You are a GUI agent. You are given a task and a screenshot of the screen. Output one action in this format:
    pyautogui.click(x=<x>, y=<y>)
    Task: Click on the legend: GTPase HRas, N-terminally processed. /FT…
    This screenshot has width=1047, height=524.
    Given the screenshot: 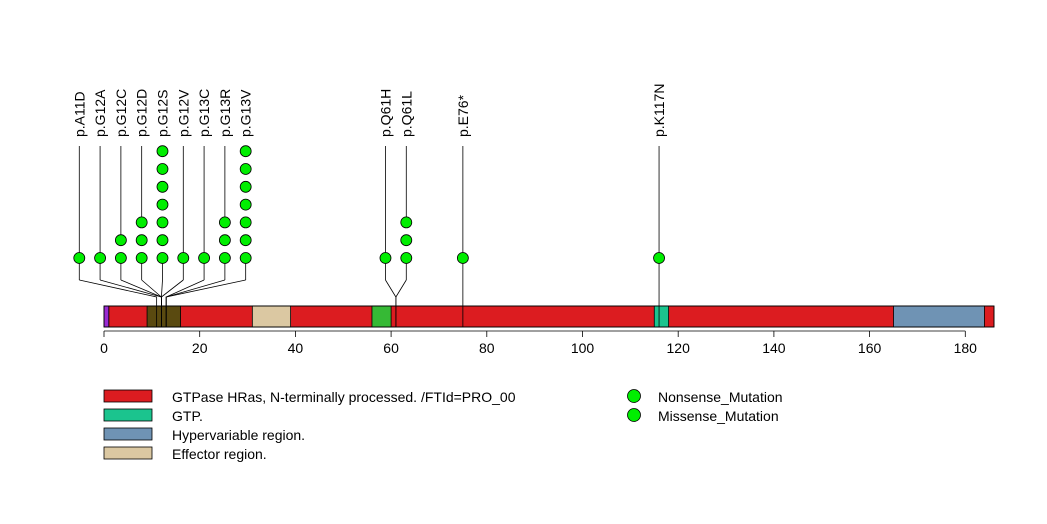 What is the action you would take?
    pyautogui.click(x=443, y=425)
    